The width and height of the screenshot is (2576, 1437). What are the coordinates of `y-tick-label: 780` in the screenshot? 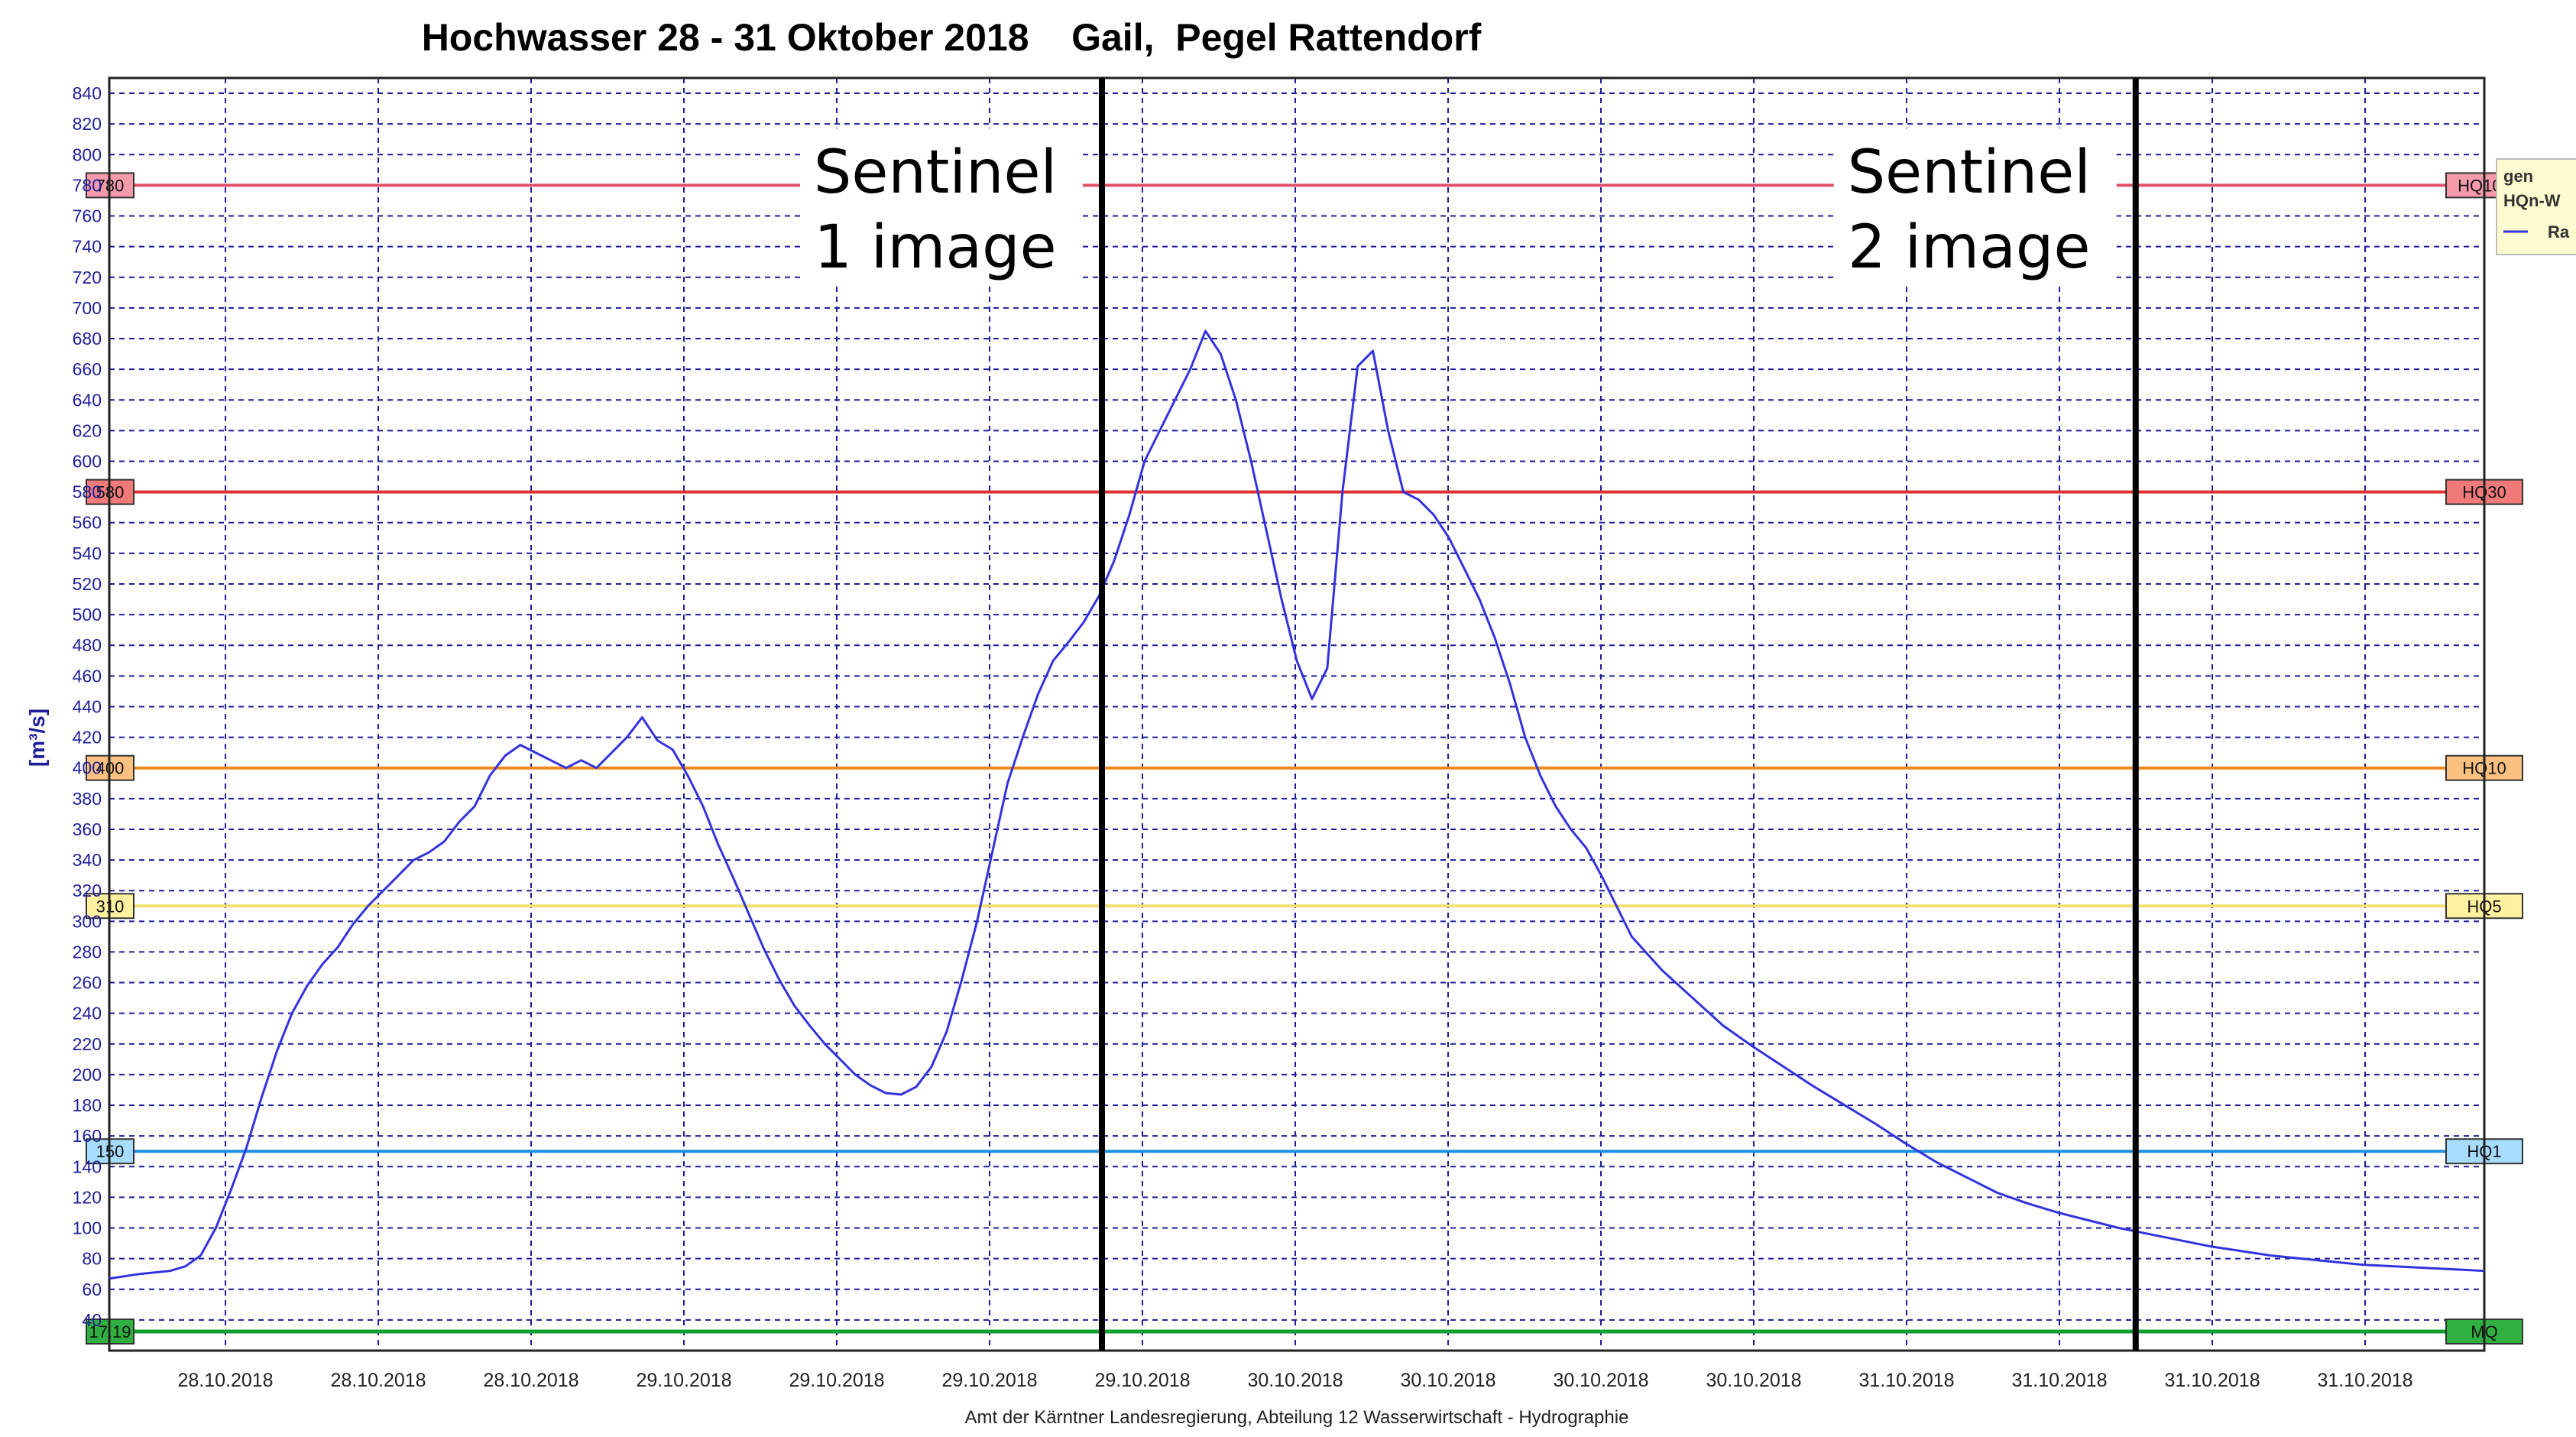 It's located at (87, 185).